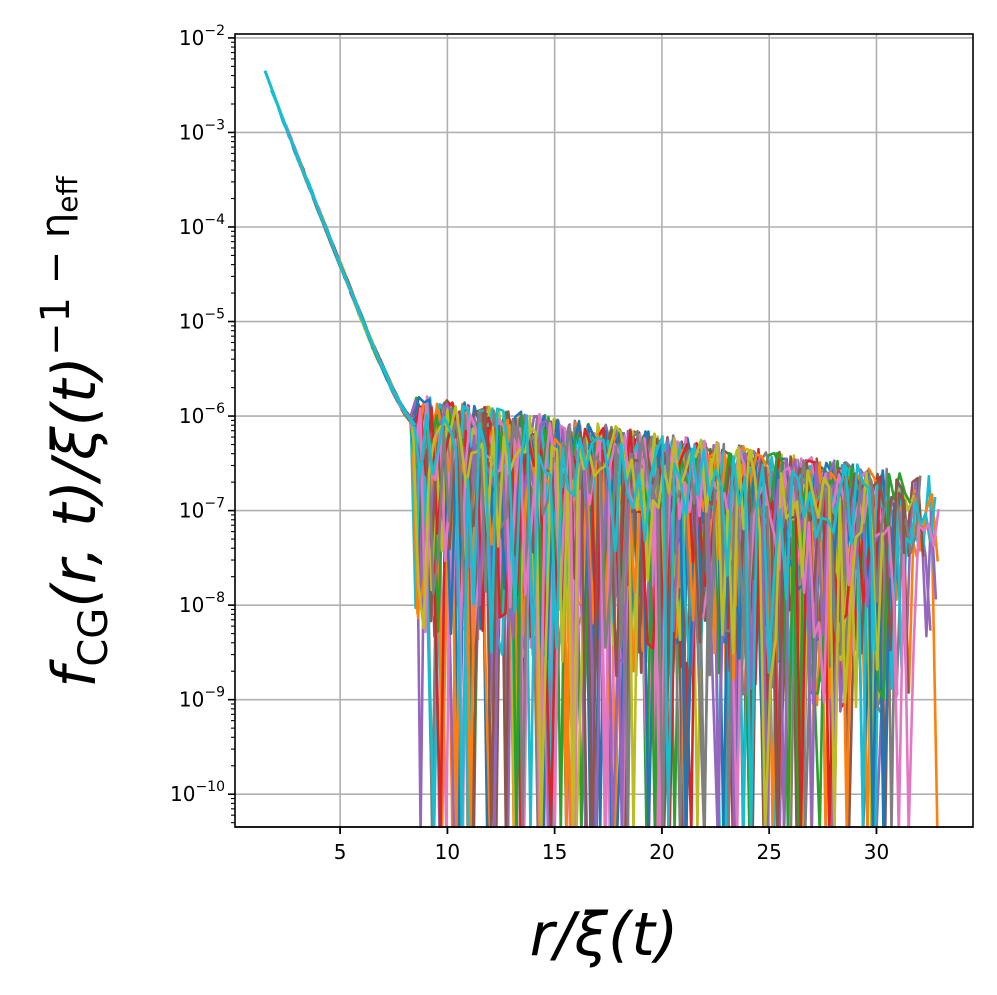 The width and height of the screenshot is (997, 995). Describe the element at coordinates (67, 194) in the screenshot. I see `y-title-sup-sub: eff` at that location.